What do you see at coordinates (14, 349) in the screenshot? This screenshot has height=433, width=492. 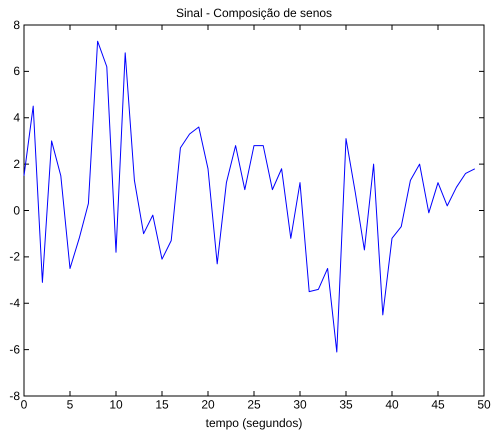 I see `y-tick-label: -6` at bounding box center [14, 349].